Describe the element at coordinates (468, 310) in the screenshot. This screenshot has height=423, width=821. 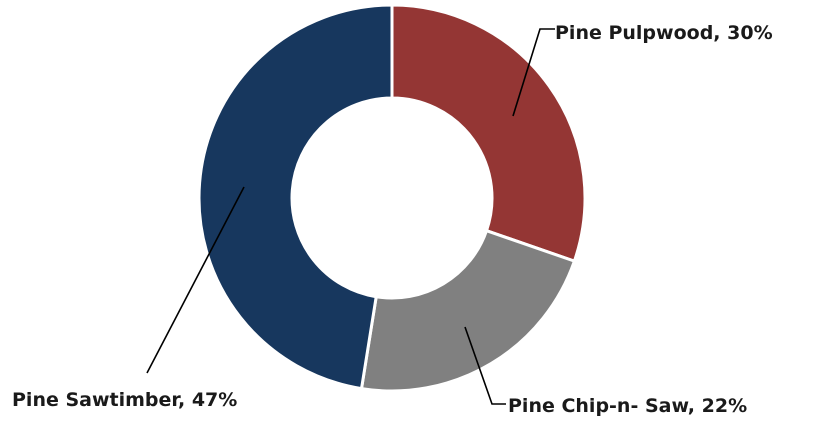
I see `slice-pine-chip-n-saw` at that location.